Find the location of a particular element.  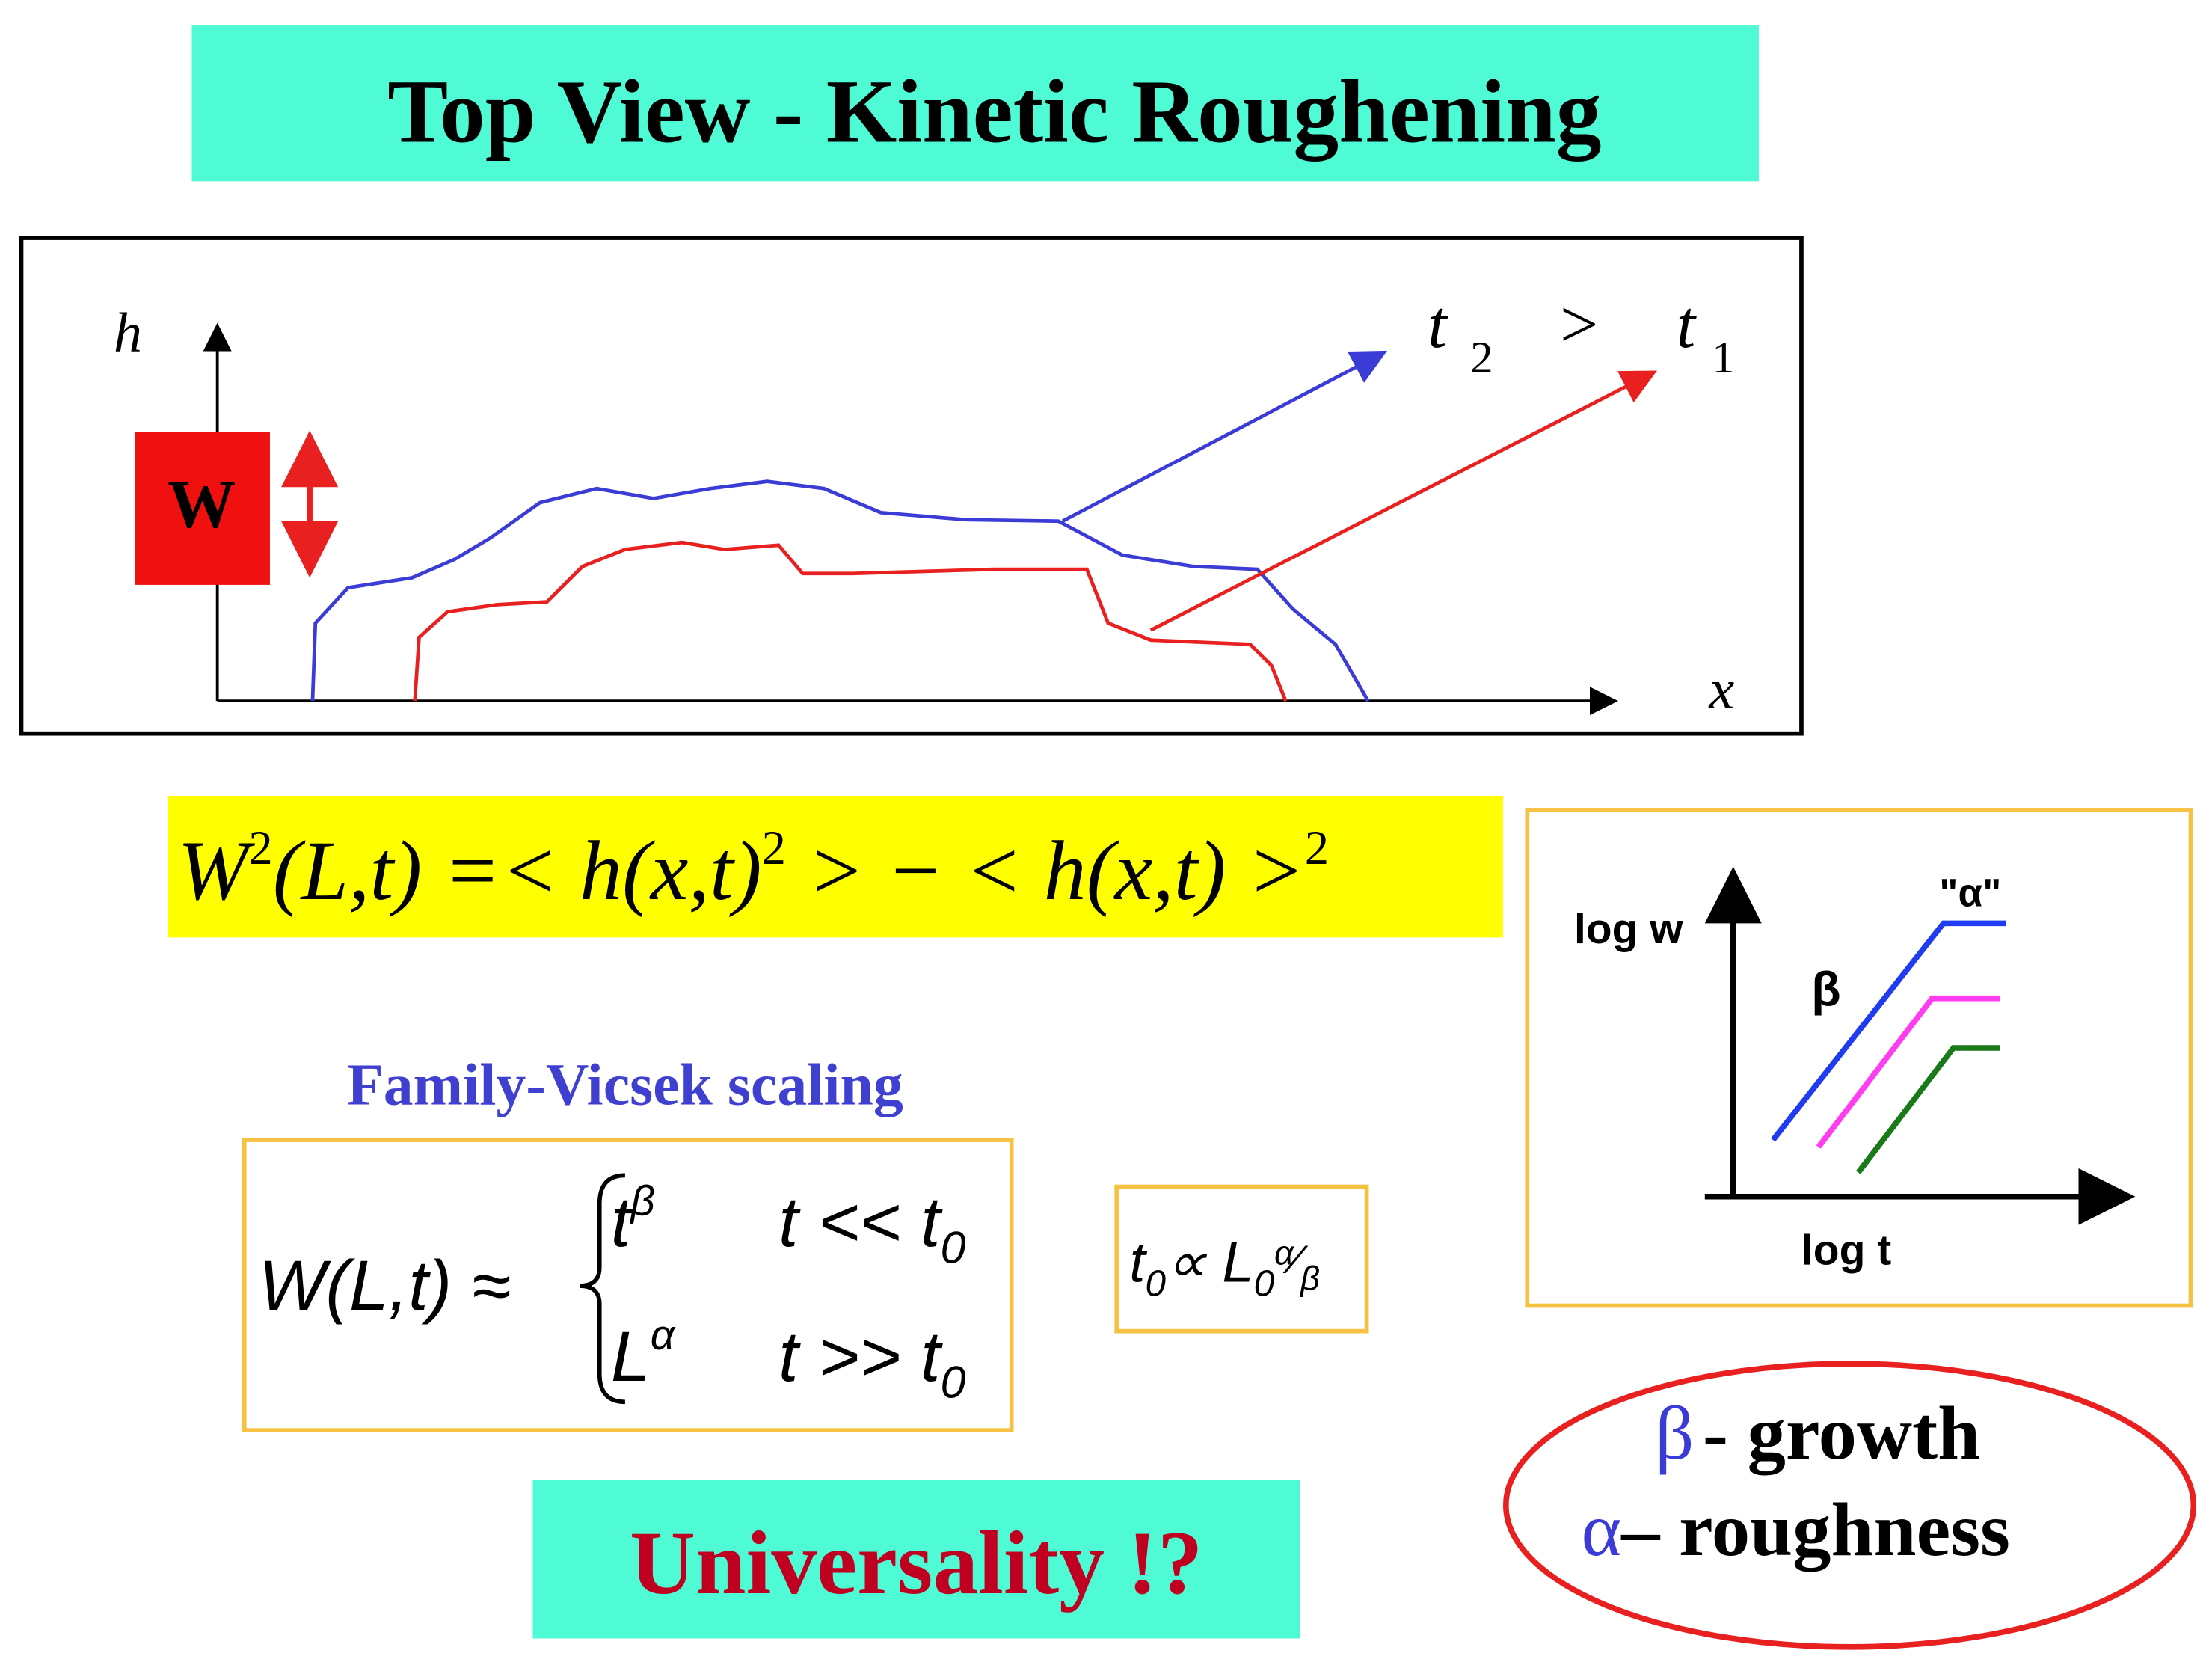

scaling-box is located at coordinates (628, 1285).